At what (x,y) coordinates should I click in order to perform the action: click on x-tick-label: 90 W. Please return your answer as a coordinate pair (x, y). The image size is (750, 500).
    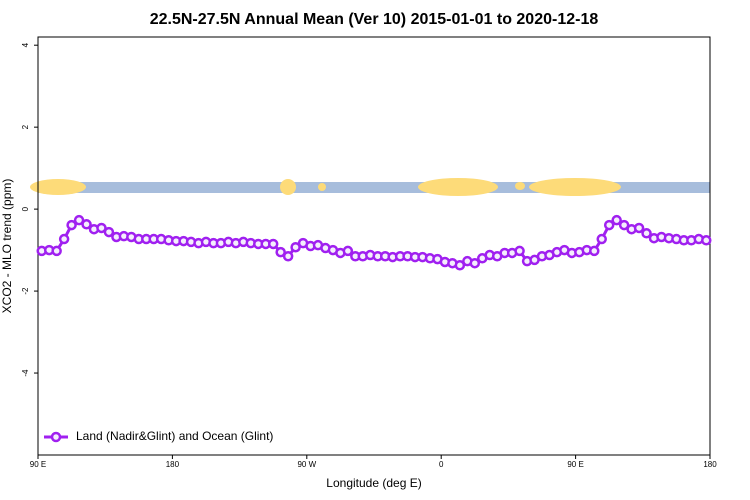
    Looking at the image, I should click on (306, 464).